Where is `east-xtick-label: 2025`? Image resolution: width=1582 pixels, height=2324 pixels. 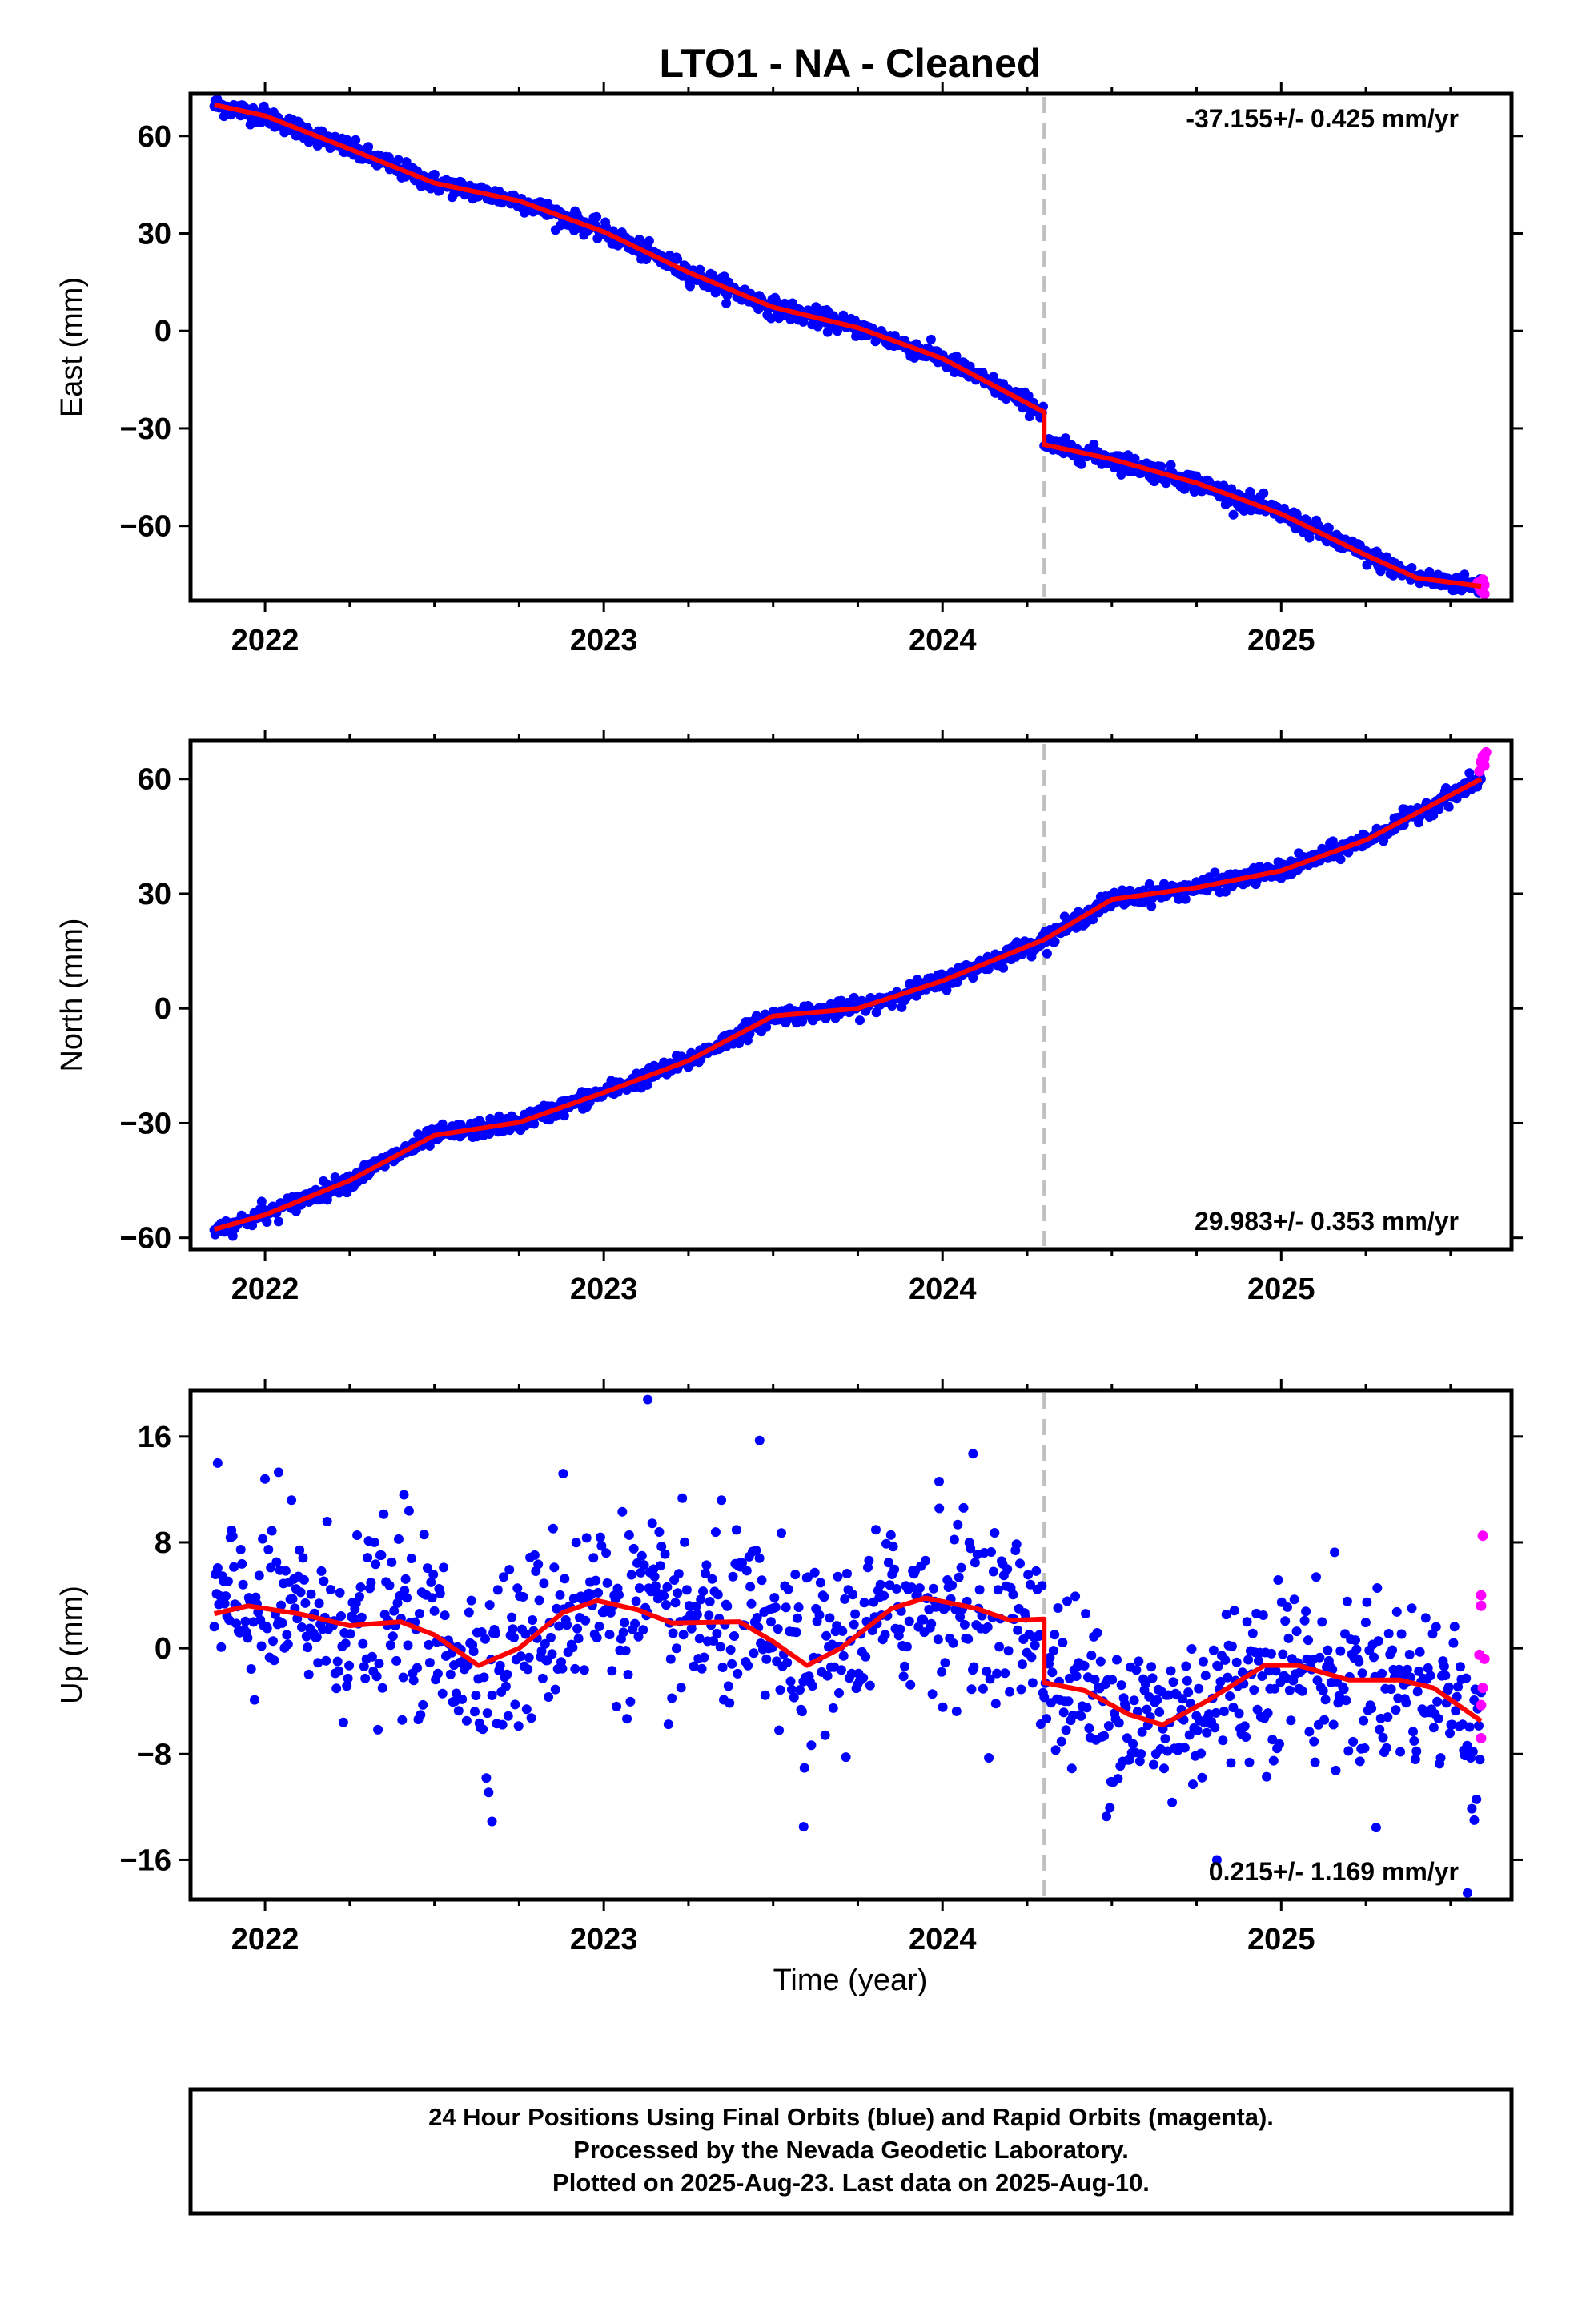 east-xtick-label: 2025 is located at coordinates (1281, 640).